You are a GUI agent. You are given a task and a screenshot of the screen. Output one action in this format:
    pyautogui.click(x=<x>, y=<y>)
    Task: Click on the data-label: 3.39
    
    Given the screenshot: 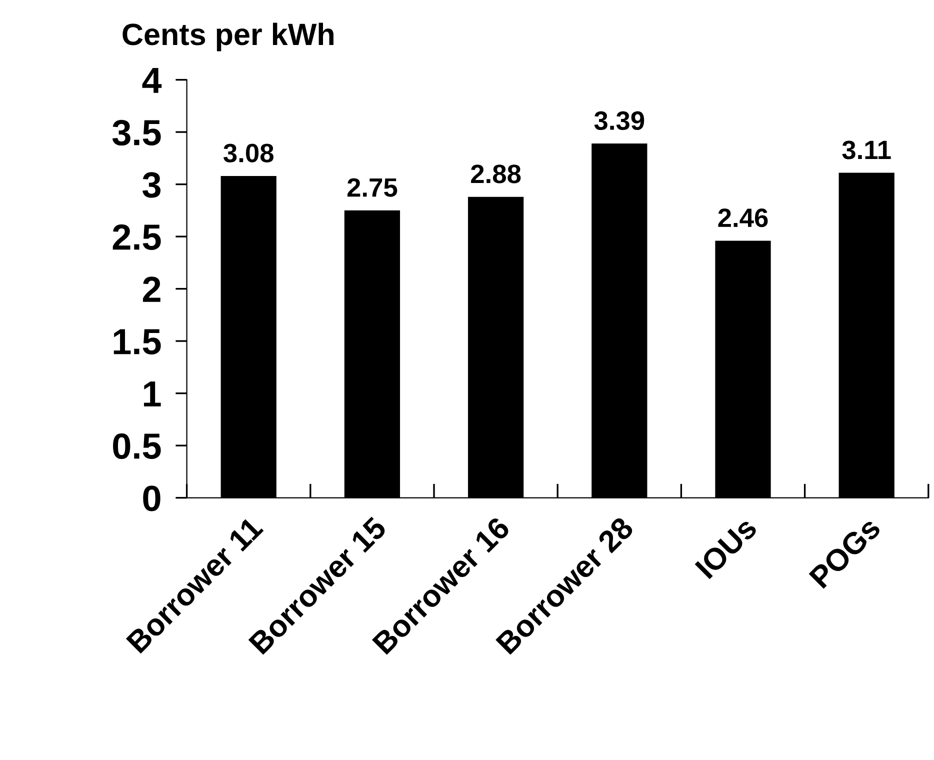 What is the action you would take?
    pyautogui.click(x=619, y=120)
    